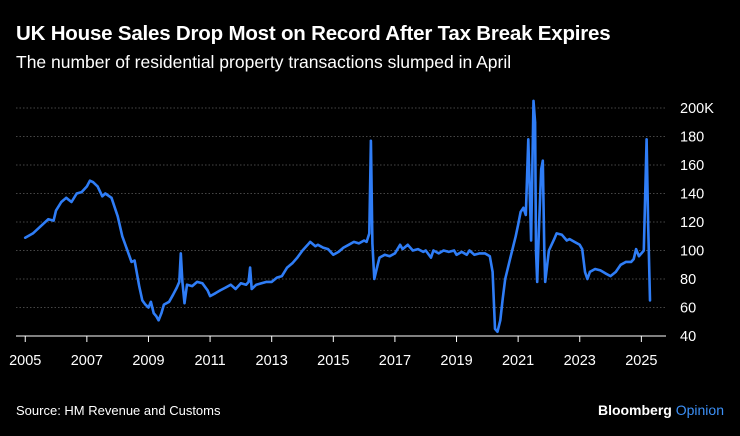 This screenshot has width=740, height=436. Describe the element at coordinates (580, 361) in the screenshot. I see `x-tick-label: 2023` at that location.